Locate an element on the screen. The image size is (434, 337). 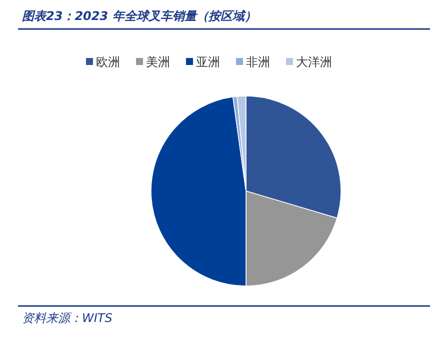
legend-label: 亚洲 is located at coordinates (208, 62).